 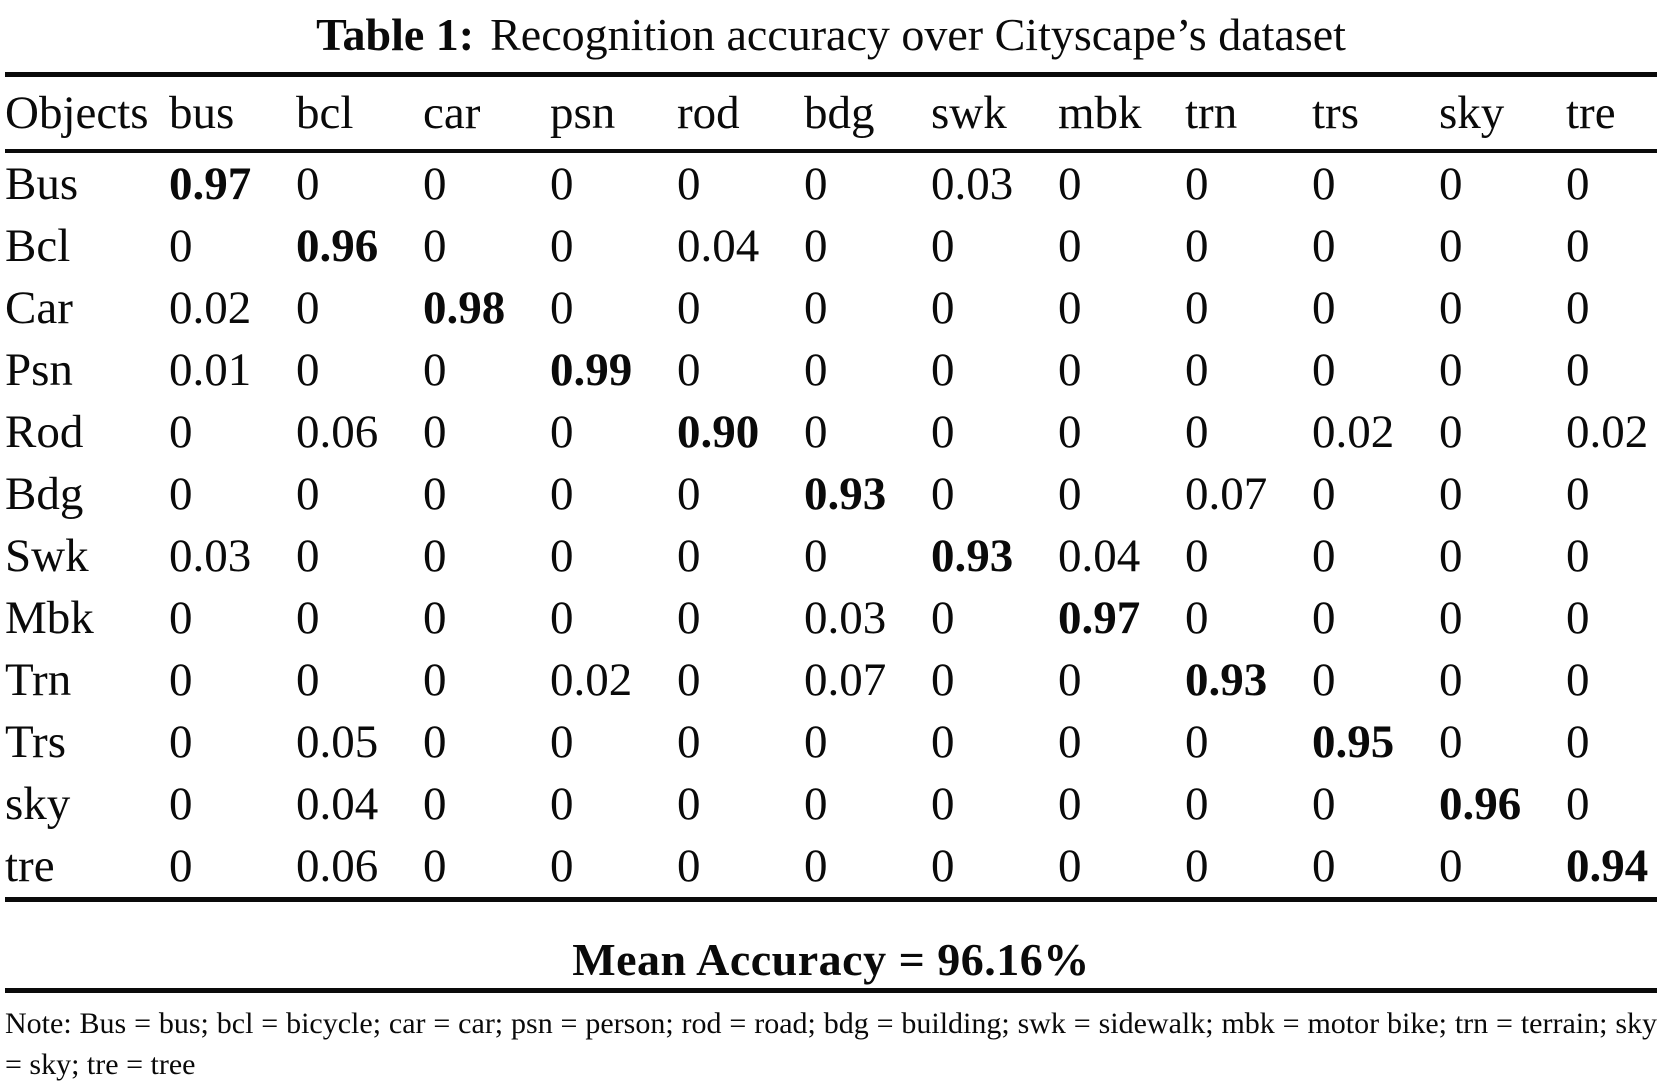 I want to click on row-label: Bus, so click(x=42, y=184).